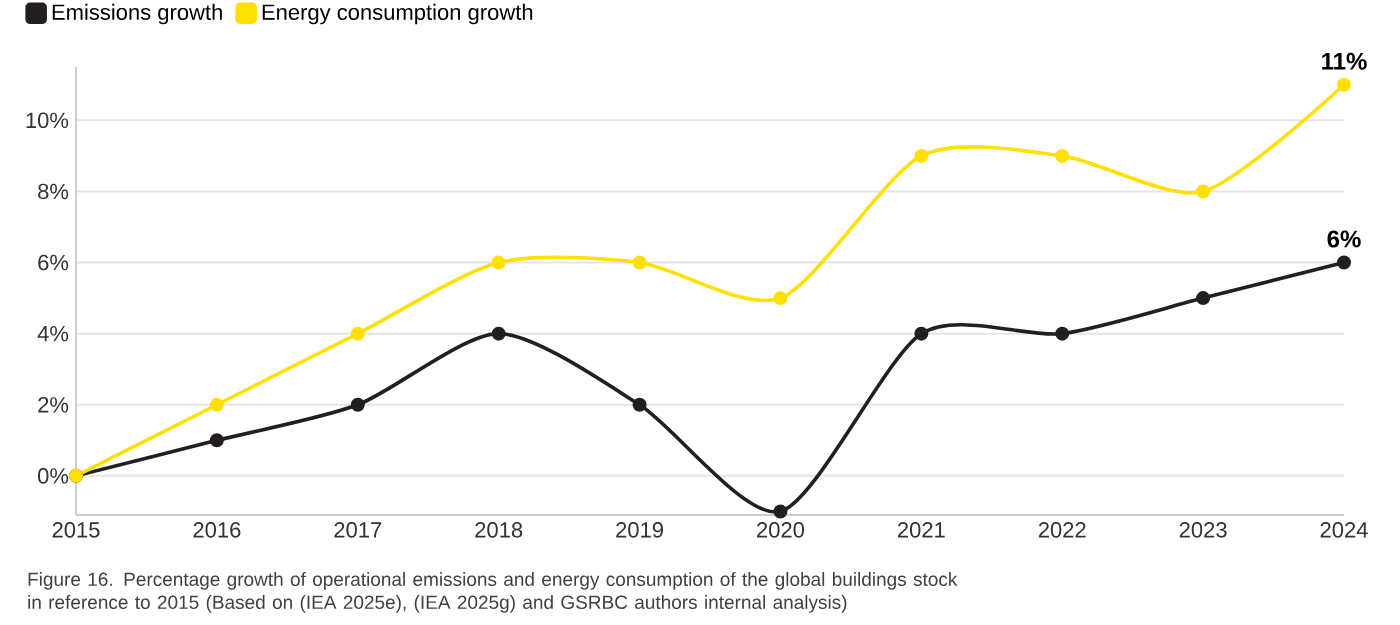  What do you see at coordinates (1344, 61) in the screenshot?
I see `data-label: 11%` at bounding box center [1344, 61].